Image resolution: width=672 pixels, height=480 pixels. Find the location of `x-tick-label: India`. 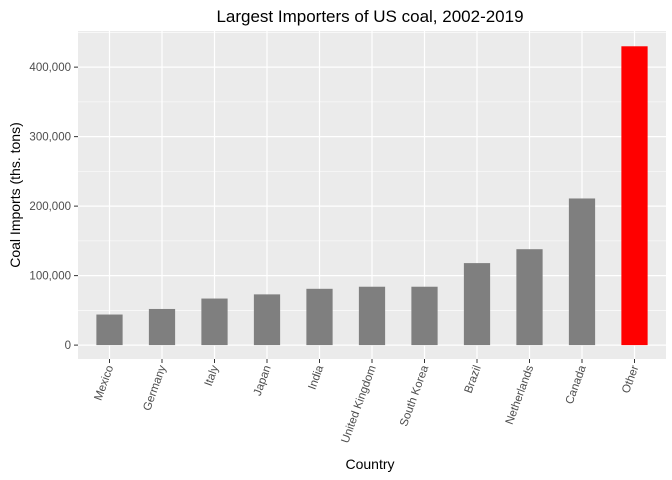

x-tick-label: India is located at coordinates (317, 377).